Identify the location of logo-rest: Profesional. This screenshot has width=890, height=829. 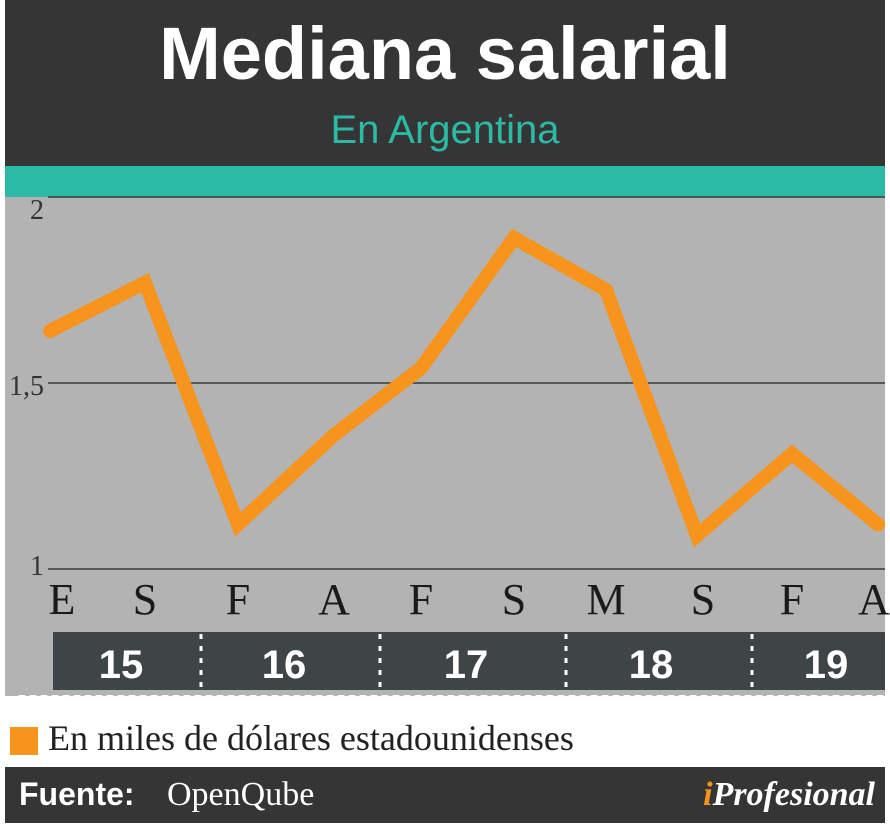
(793, 794).